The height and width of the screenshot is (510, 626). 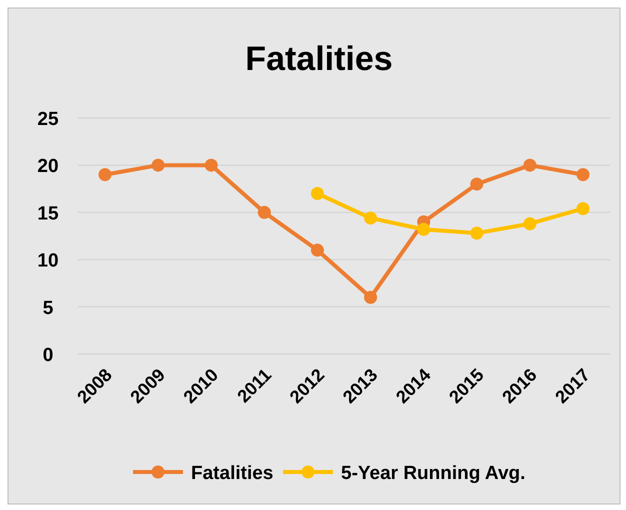 What do you see at coordinates (48, 119) in the screenshot?
I see `y-tick-label: 25` at bounding box center [48, 119].